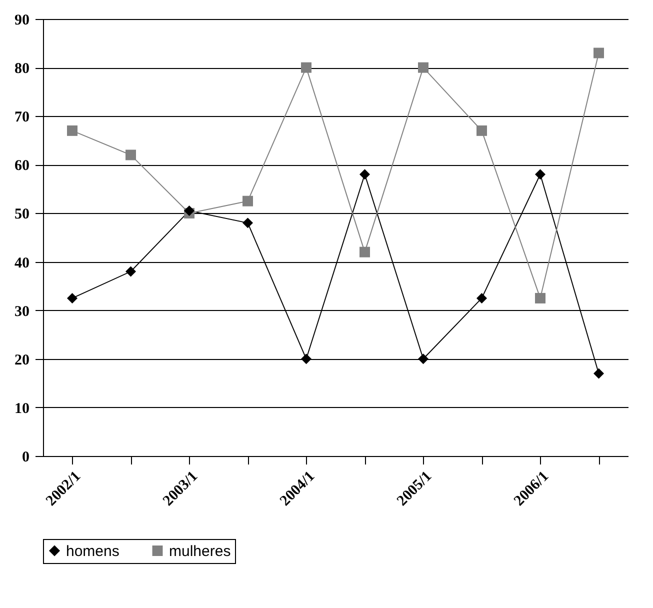  Describe the element at coordinates (22, 360) in the screenshot. I see `y-tick-label: 20` at that location.